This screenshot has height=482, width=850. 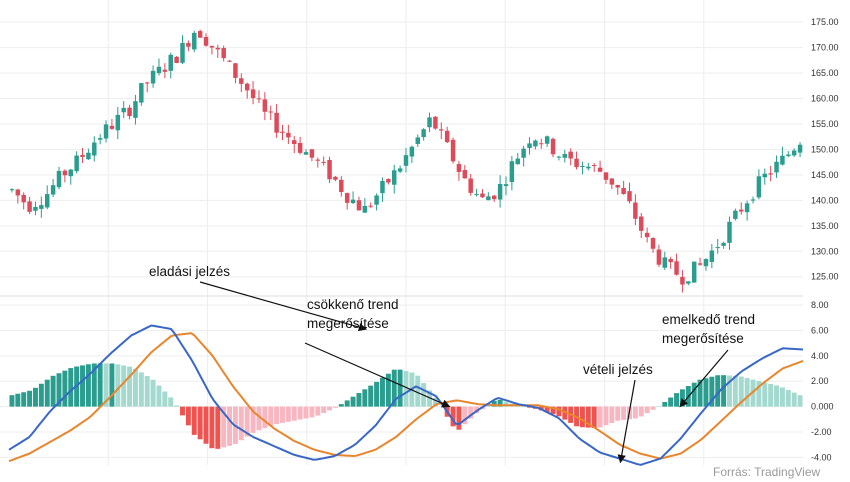 I want to click on price-tick-label: 155.00, so click(x=825, y=124).